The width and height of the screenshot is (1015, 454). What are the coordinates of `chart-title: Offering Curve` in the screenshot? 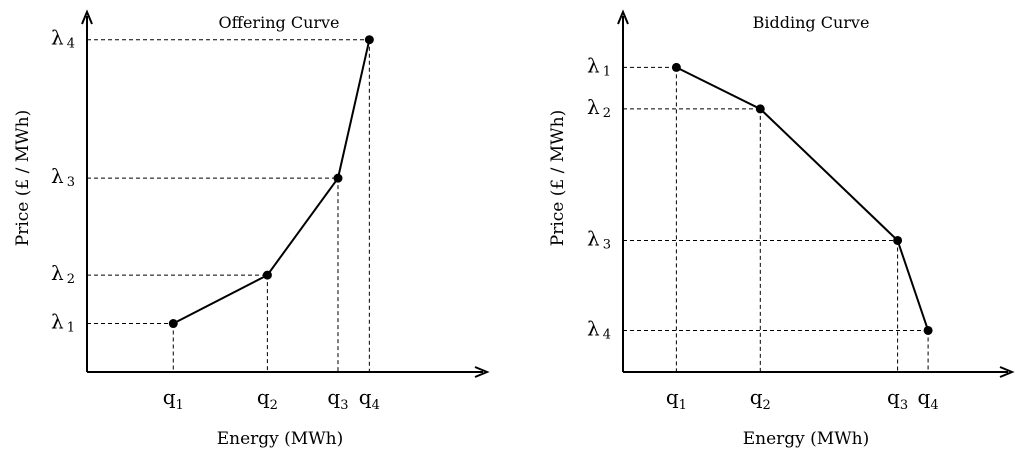 It's located at (278, 22).